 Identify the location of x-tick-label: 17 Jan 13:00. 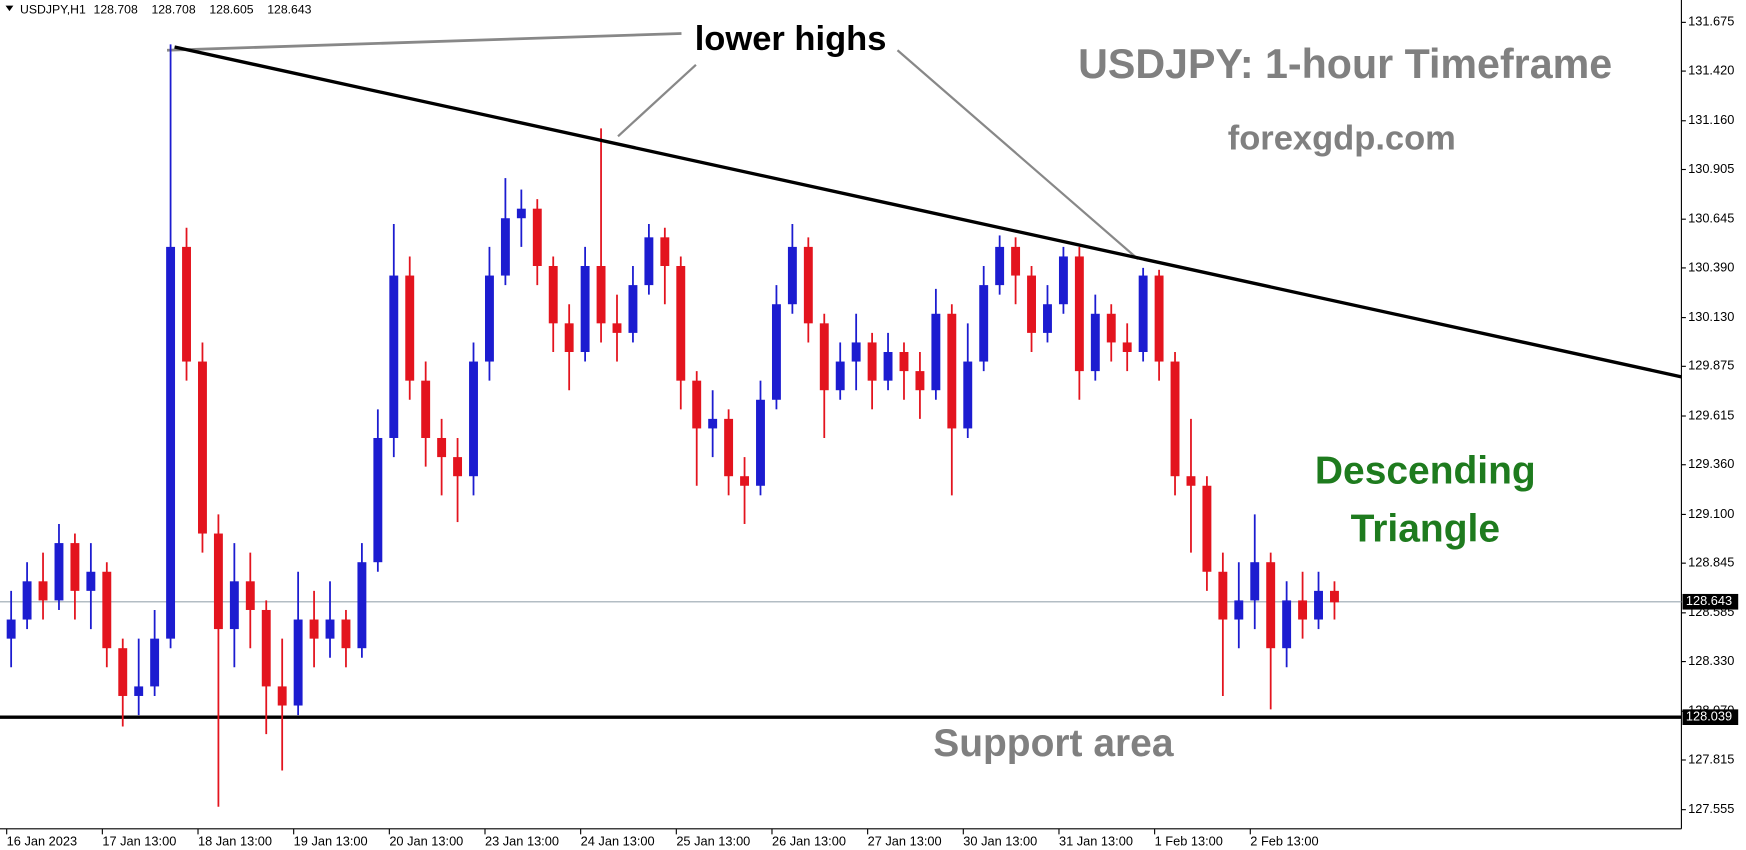
(139, 841).